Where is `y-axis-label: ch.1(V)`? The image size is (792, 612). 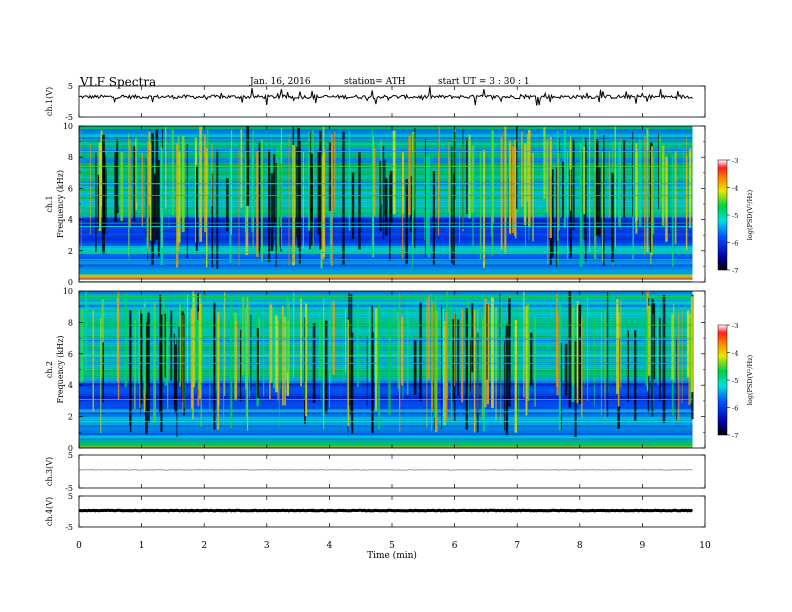 y-axis-label: ch.1(V) is located at coordinates (49, 101).